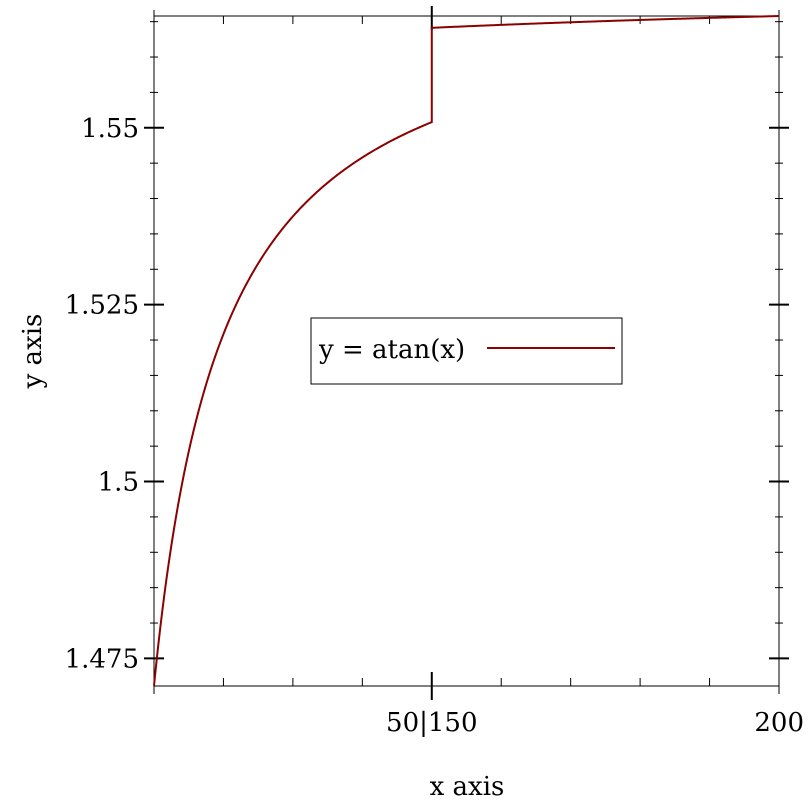  What do you see at coordinates (110, 129) in the screenshot?
I see `y-tick-label: 1.55` at bounding box center [110, 129].